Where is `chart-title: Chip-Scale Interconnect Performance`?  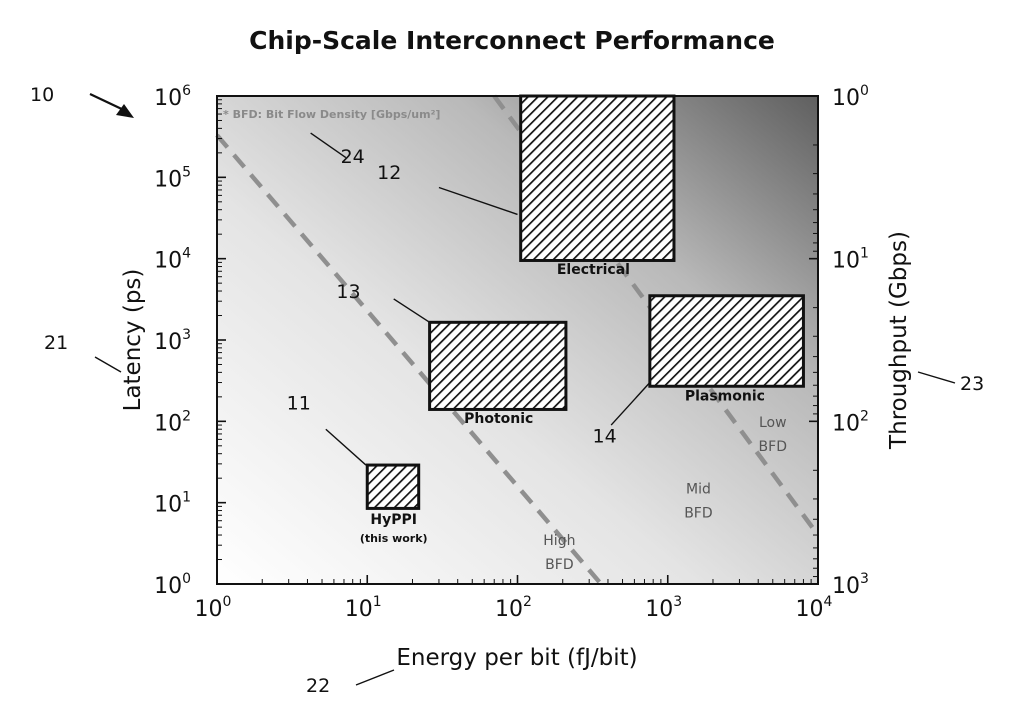 chart-title: Chip-Scale Interconnect Performance is located at coordinates (512, 40).